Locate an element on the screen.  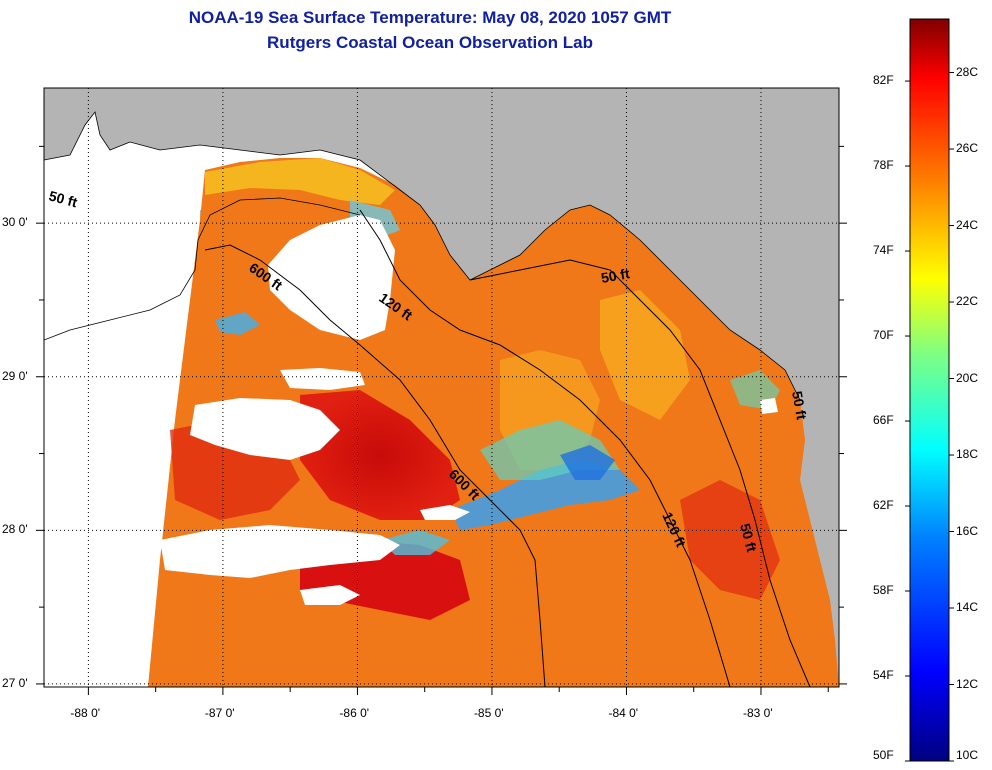
colorbar-celsius-label: 12C is located at coordinates (967, 683).